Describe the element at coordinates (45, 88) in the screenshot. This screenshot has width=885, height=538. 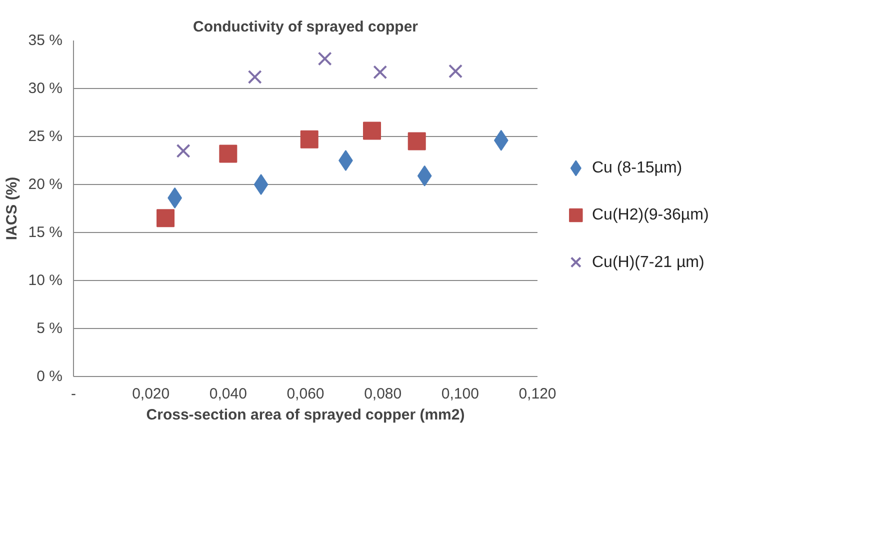
I see `y-tick-label: 30 %` at that location.